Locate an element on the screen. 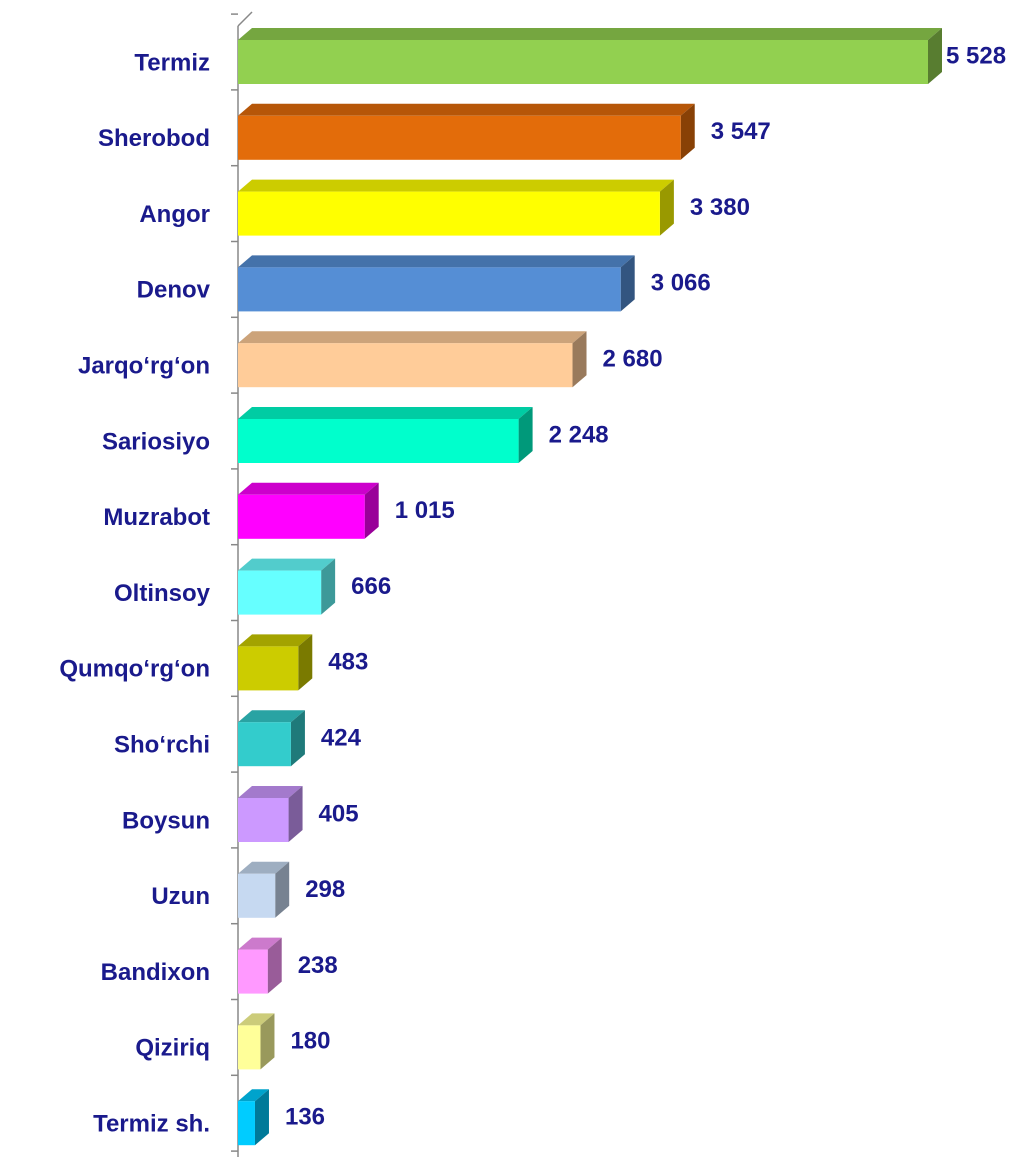  value-label: 298 is located at coordinates (325, 889).